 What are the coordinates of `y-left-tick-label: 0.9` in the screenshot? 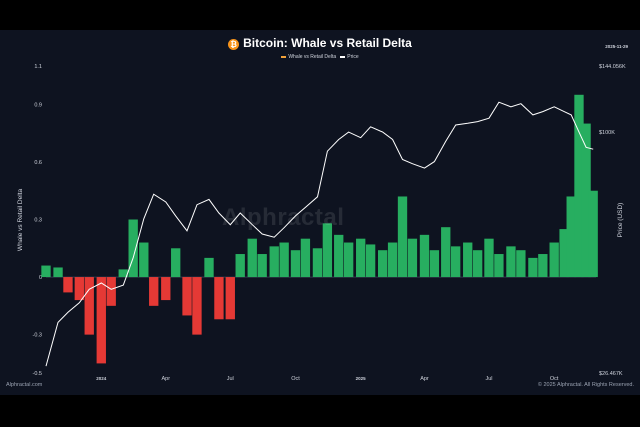 It's located at (38, 105).